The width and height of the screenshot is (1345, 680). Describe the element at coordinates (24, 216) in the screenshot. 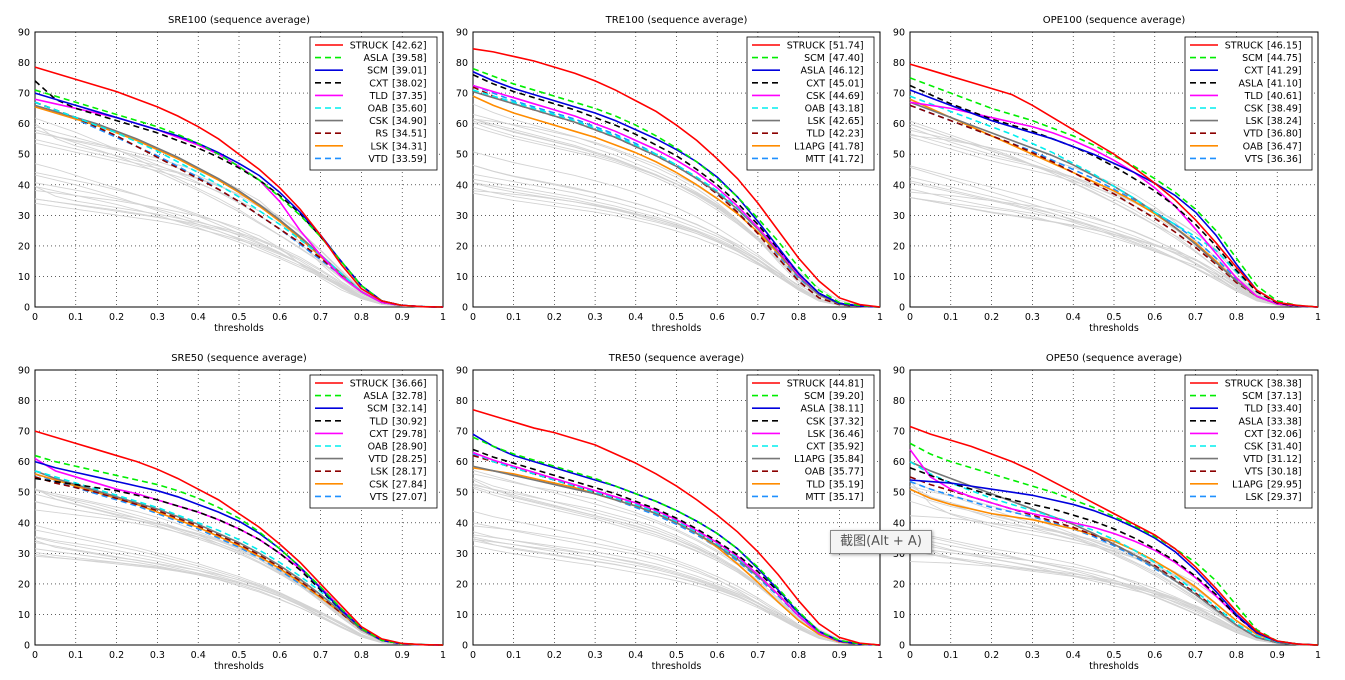

I see `y-tick-label: 30` at that location.